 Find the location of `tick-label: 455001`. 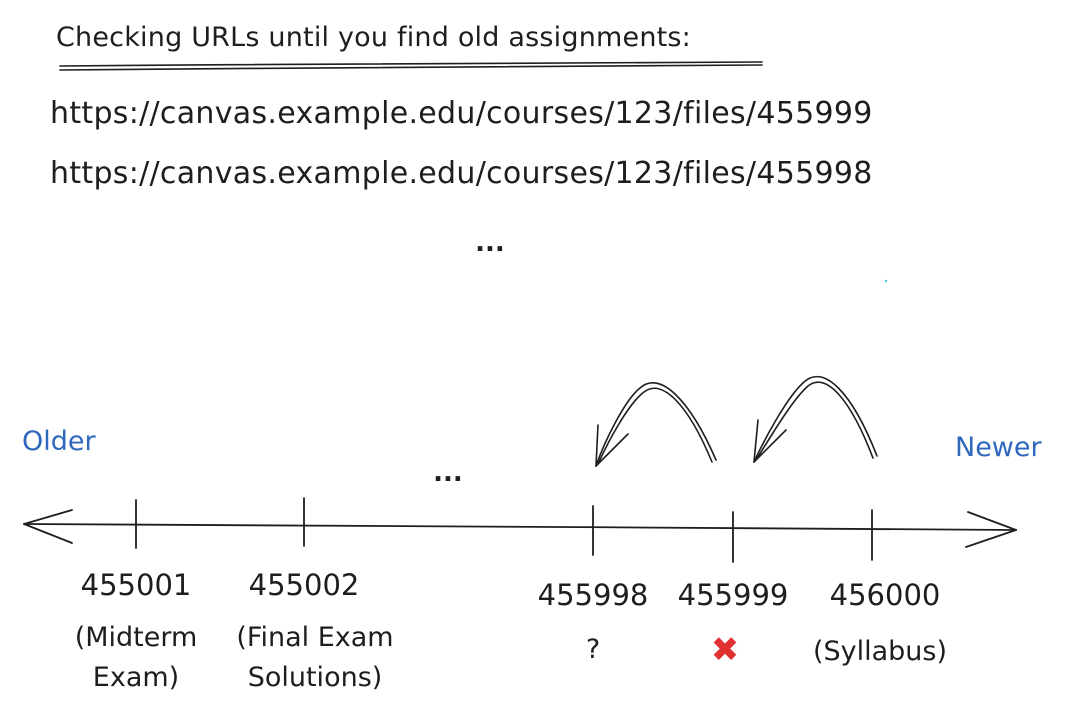

tick-label: 455001 is located at coordinates (136, 585).